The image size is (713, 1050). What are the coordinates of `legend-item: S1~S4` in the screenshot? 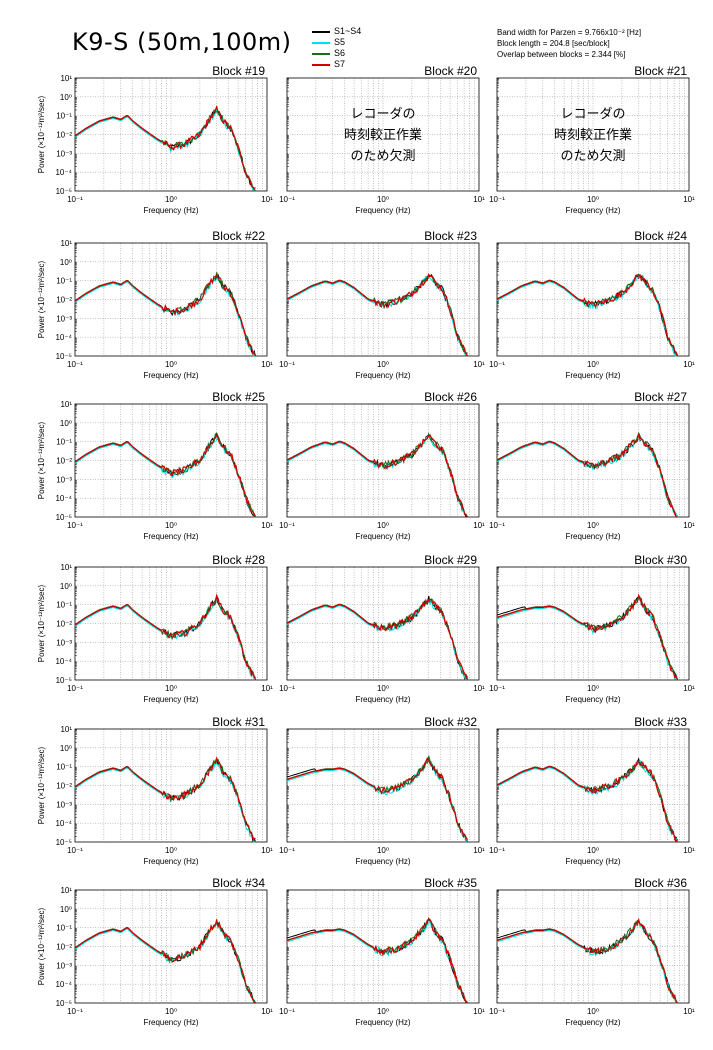 It's located at (336, 31).